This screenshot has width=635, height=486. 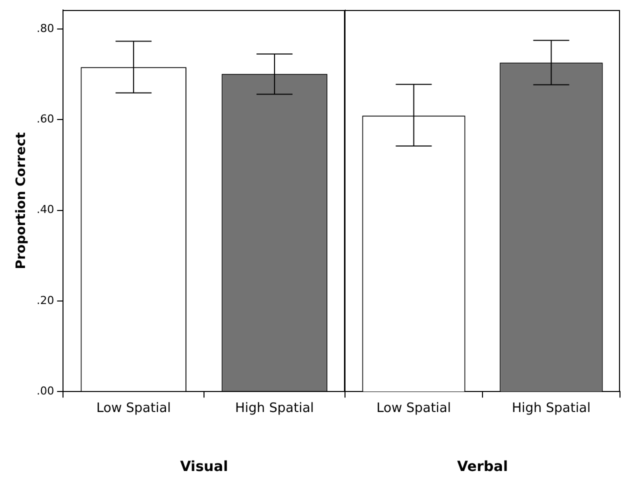 I want to click on y-tick-label: .20, so click(x=45, y=300).